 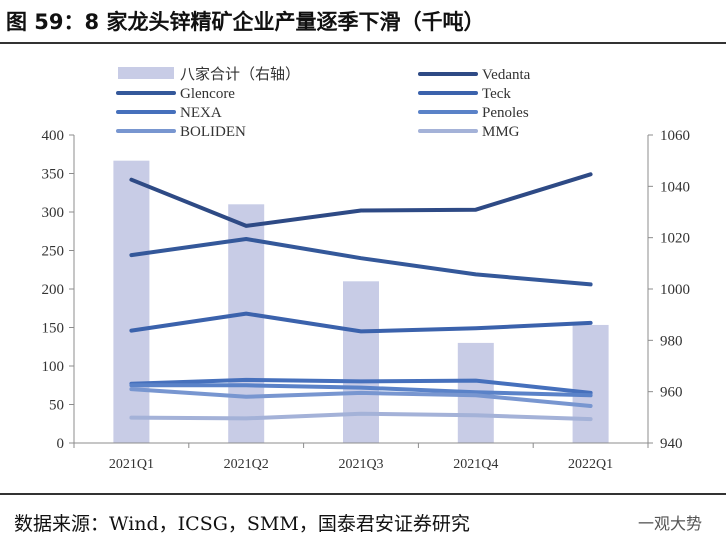 What do you see at coordinates (201, 113) in the screenshot?
I see `legend-label: NEXA` at bounding box center [201, 113].